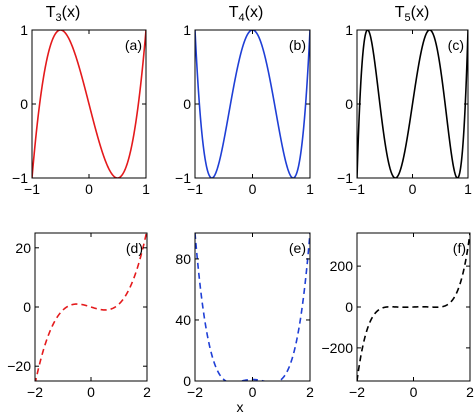 This screenshot has width=474, height=419. I want to click on panel-a-ytick-label: 0, so click(24, 104).